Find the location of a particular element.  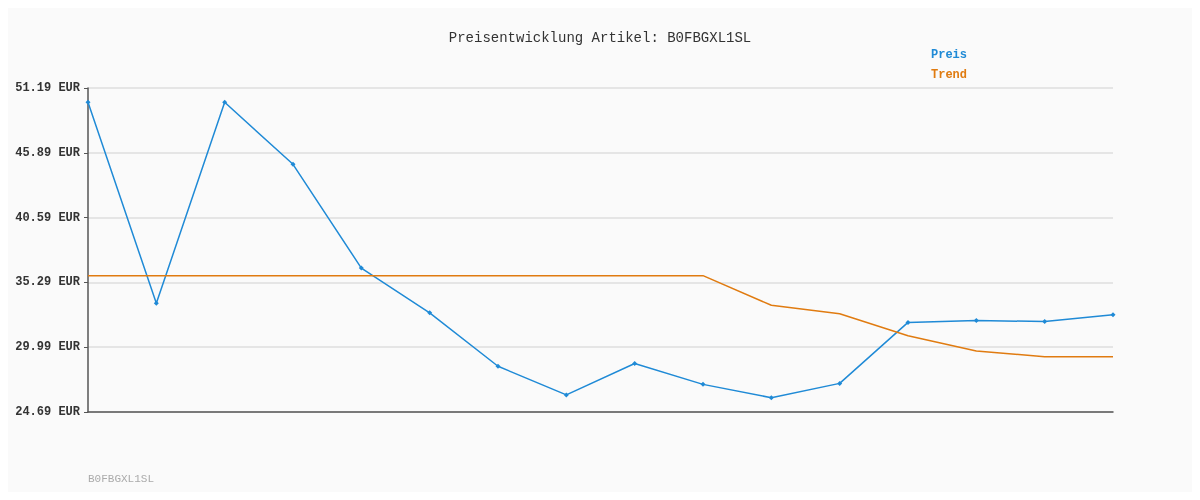

line-series is located at coordinates (600, 316).